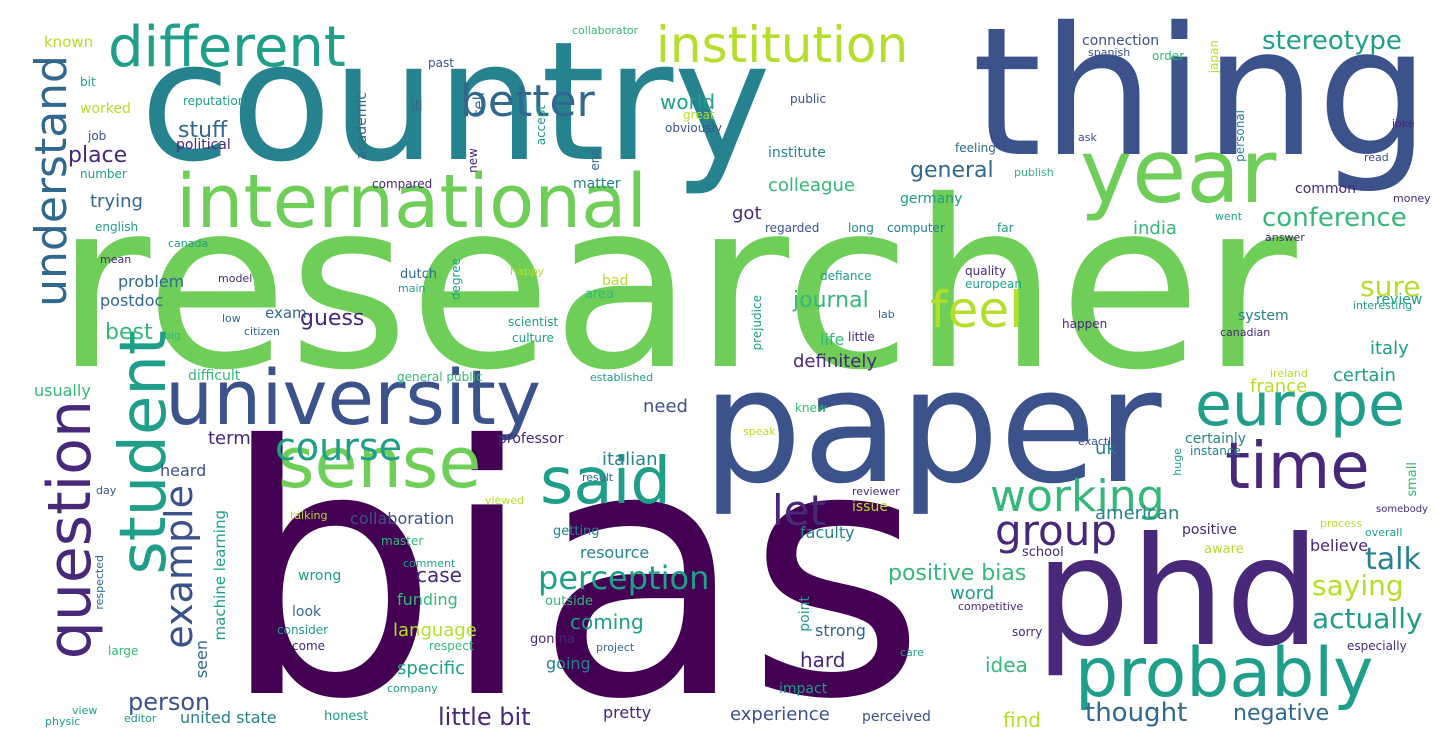 This screenshot has width=1453, height=750. Describe the element at coordinates (827, 532) in the screenshot. I see `word-faculty: faculty` at that location.